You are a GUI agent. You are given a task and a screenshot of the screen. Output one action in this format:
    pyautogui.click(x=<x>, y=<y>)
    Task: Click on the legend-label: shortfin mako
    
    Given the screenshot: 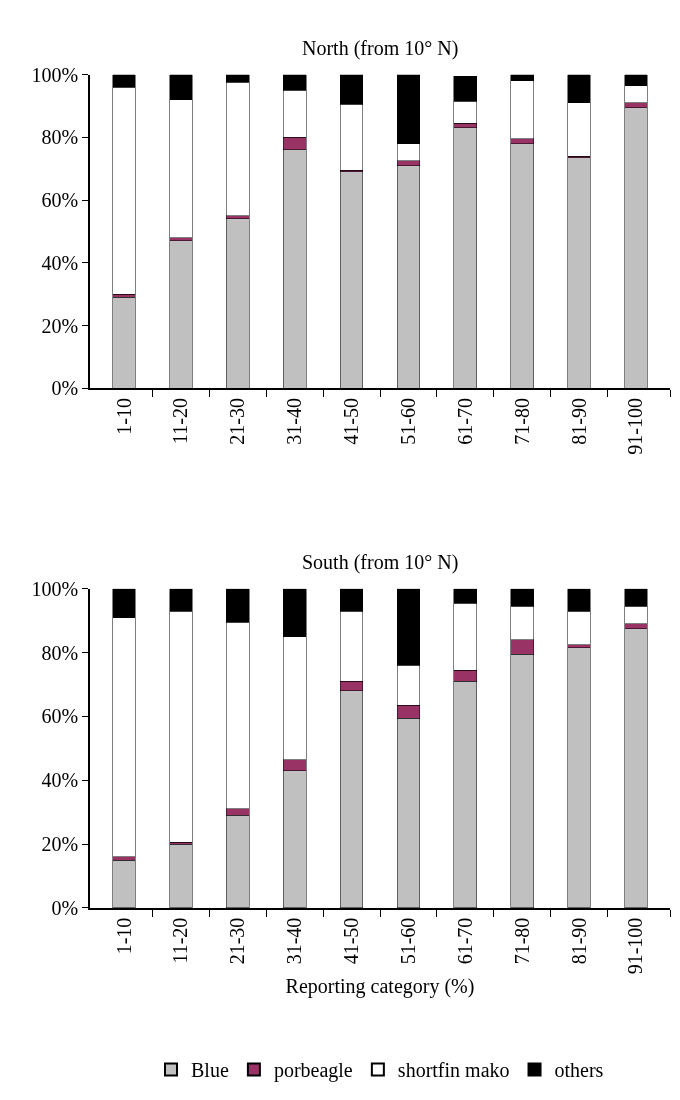 What is the action you would take?
    pyautogui.click(x=453, y=1070)
    